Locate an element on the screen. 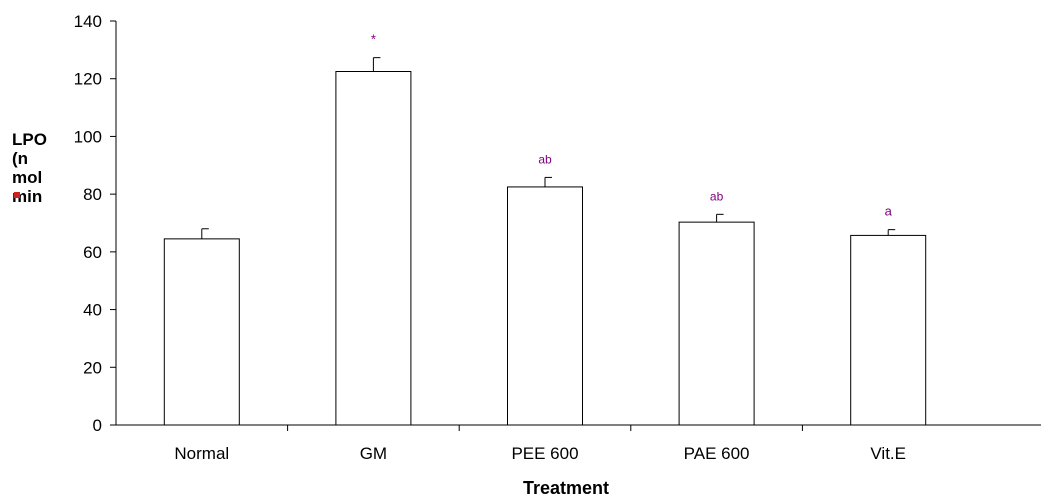 The image size is (1041, 504). x-tick-label: Vit.E is located at coordinates (888, 453).